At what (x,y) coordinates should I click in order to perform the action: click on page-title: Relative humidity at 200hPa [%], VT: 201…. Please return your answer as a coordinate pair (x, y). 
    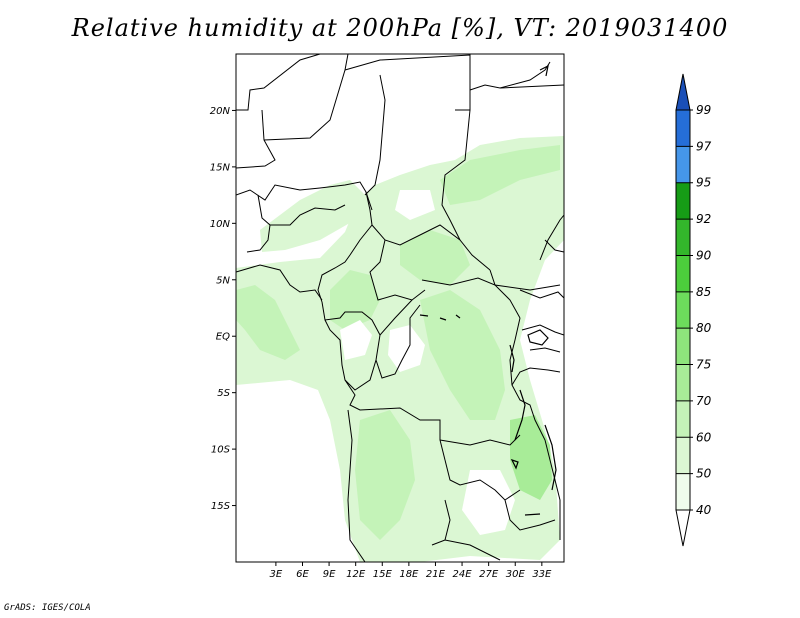
    Looking at the image, I should click on (400, 28).